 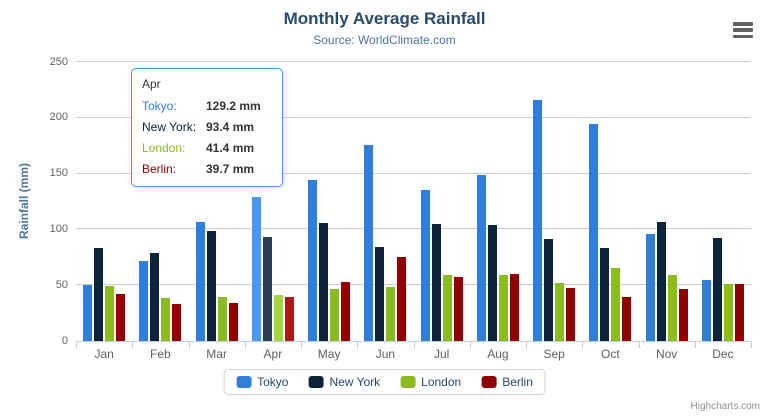 What do you see at coordinates (594, 232) in the screenshot?
I see `bar-tokyo-oct` at bounding box center [594, 232].